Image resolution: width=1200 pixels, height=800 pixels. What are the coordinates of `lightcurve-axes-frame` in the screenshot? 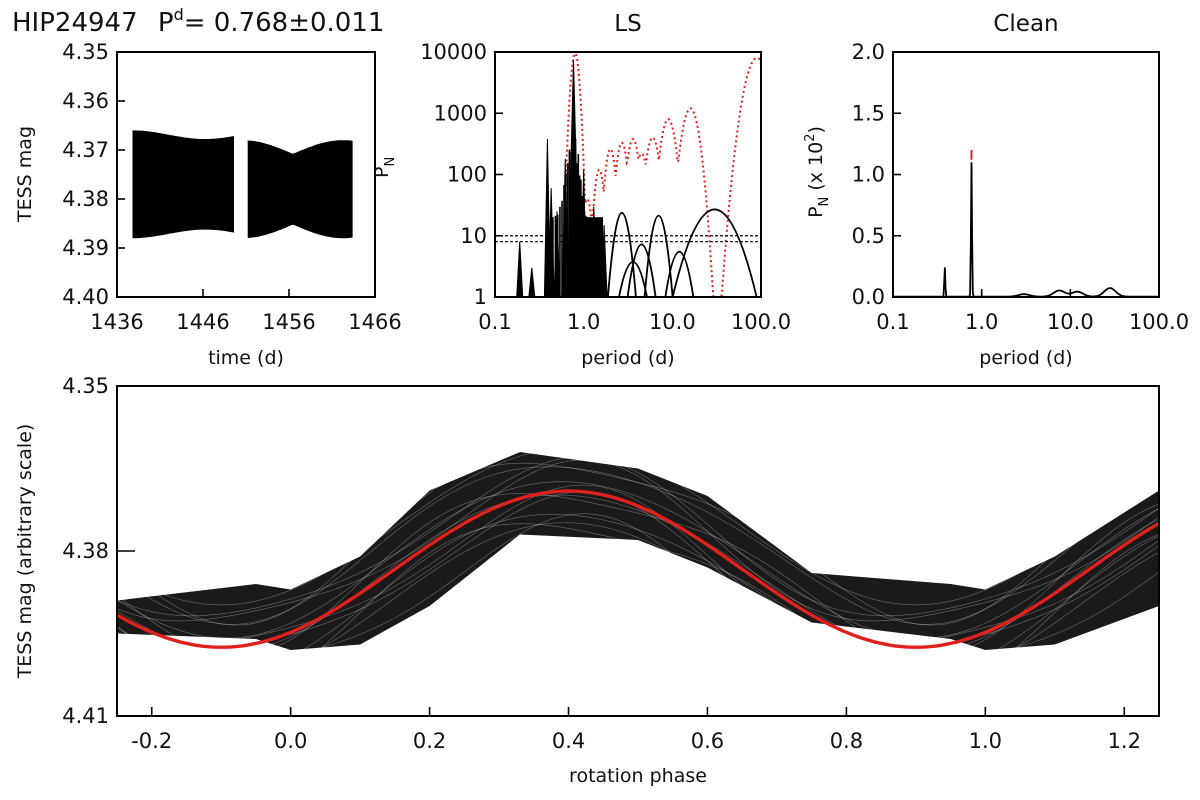 It's located at (246, 174).